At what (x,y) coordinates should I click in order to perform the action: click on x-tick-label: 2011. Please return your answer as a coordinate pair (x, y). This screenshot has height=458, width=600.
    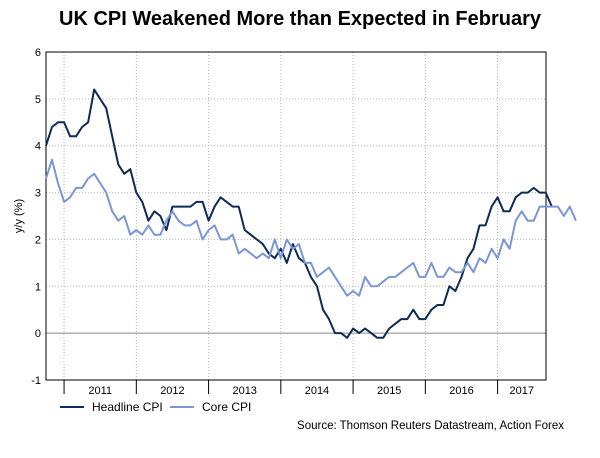
    Looking at the image, I should click on (100, 391).